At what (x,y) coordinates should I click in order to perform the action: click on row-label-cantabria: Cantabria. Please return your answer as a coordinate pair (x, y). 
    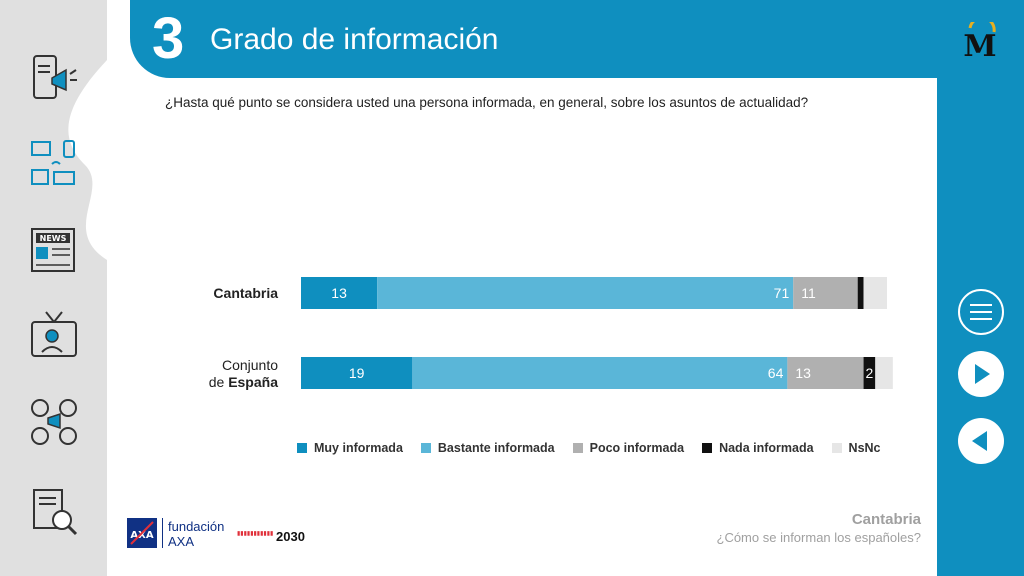
    Looking at the image, I should click on (245, 293).